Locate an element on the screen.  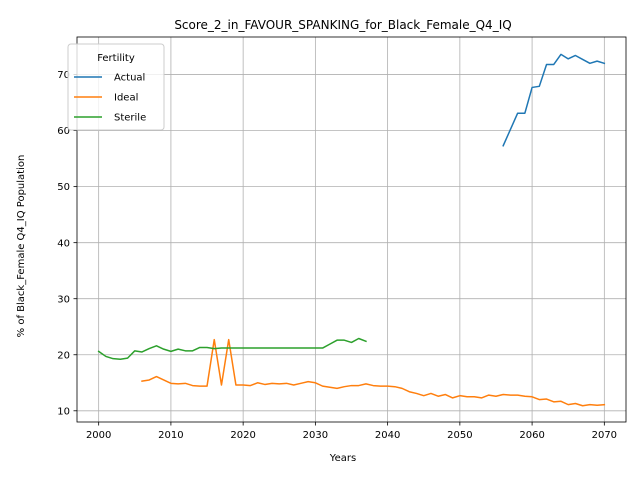
y-tick-label: 10 is located at coordinates (63, 411).